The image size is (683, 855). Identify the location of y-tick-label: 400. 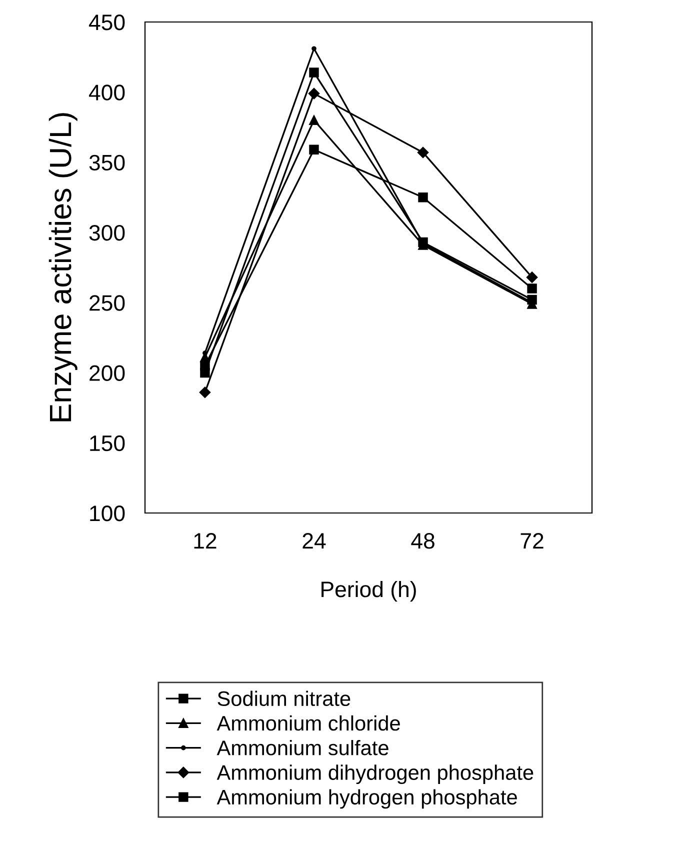
(106, 92).